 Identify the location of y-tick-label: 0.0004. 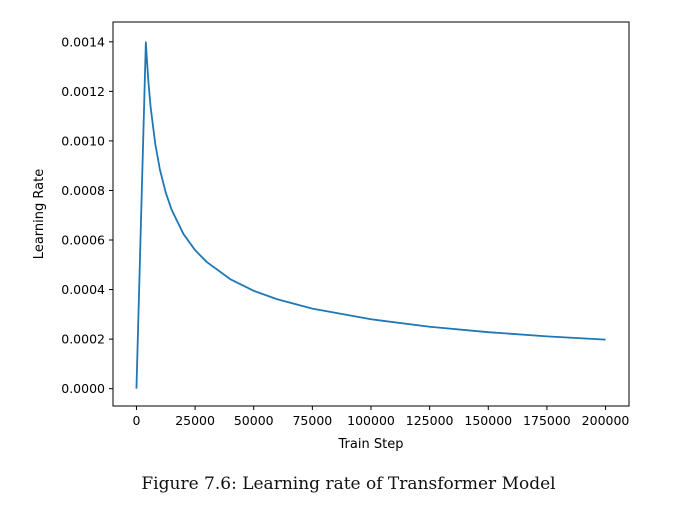
(83, 289).